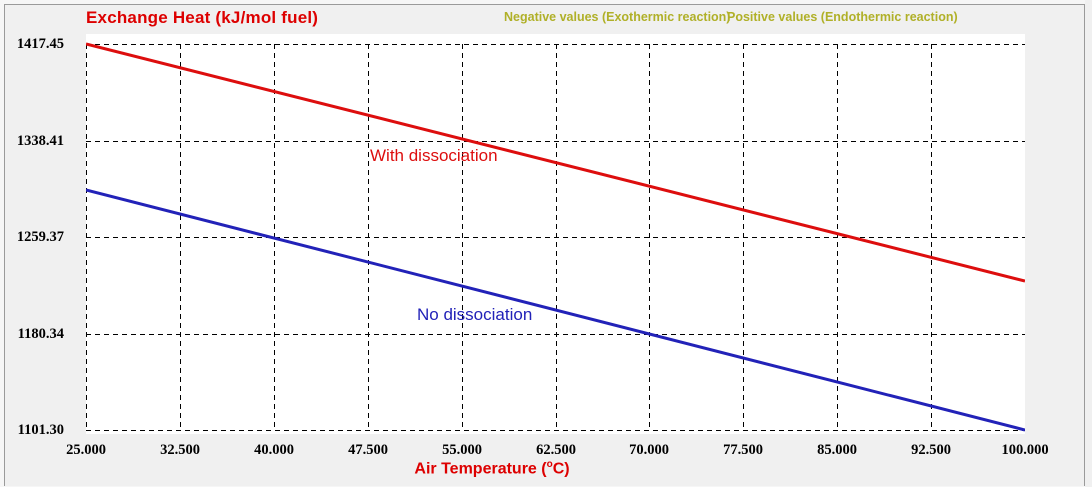 This screenshot has height=487, width=1092. Describe the element at coordinates (549, 464) in the screenshot. I see `x-axis-title-degree: o` at that location.